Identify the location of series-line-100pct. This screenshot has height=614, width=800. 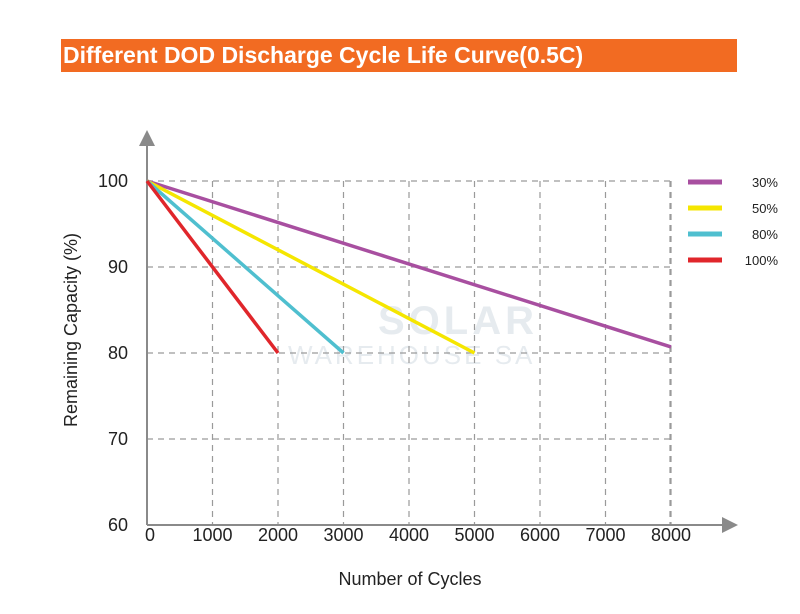
(212, 267).